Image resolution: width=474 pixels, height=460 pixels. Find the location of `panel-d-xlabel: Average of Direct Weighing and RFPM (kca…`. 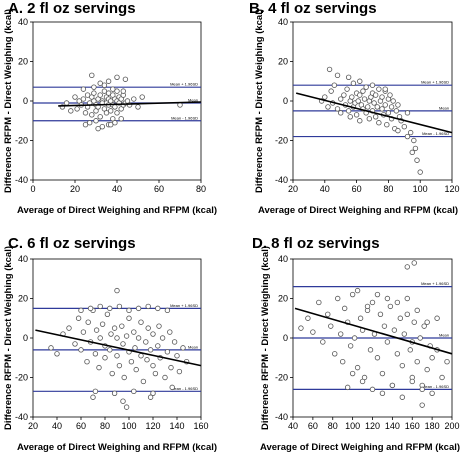

panel-d-xlabel: Average of Direct Weighing and RFPM (kca… is located at coordinates (360, 447).